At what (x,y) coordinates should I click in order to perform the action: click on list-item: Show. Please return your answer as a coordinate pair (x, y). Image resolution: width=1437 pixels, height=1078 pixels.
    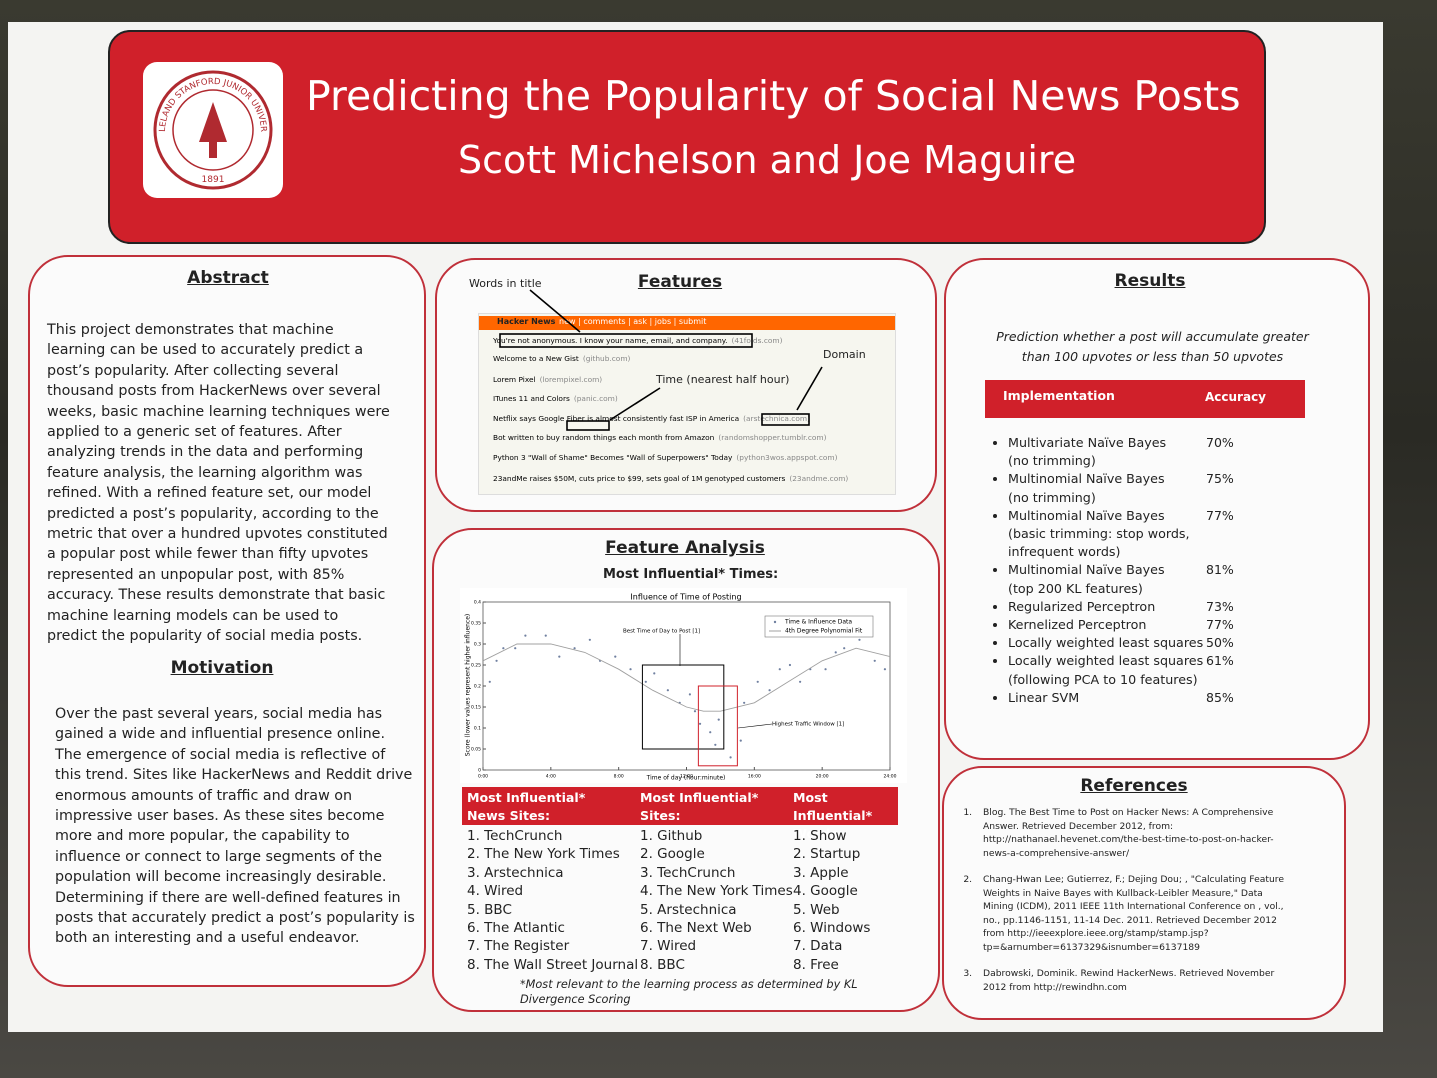
    Looking at the image, I should click on (831, 836).